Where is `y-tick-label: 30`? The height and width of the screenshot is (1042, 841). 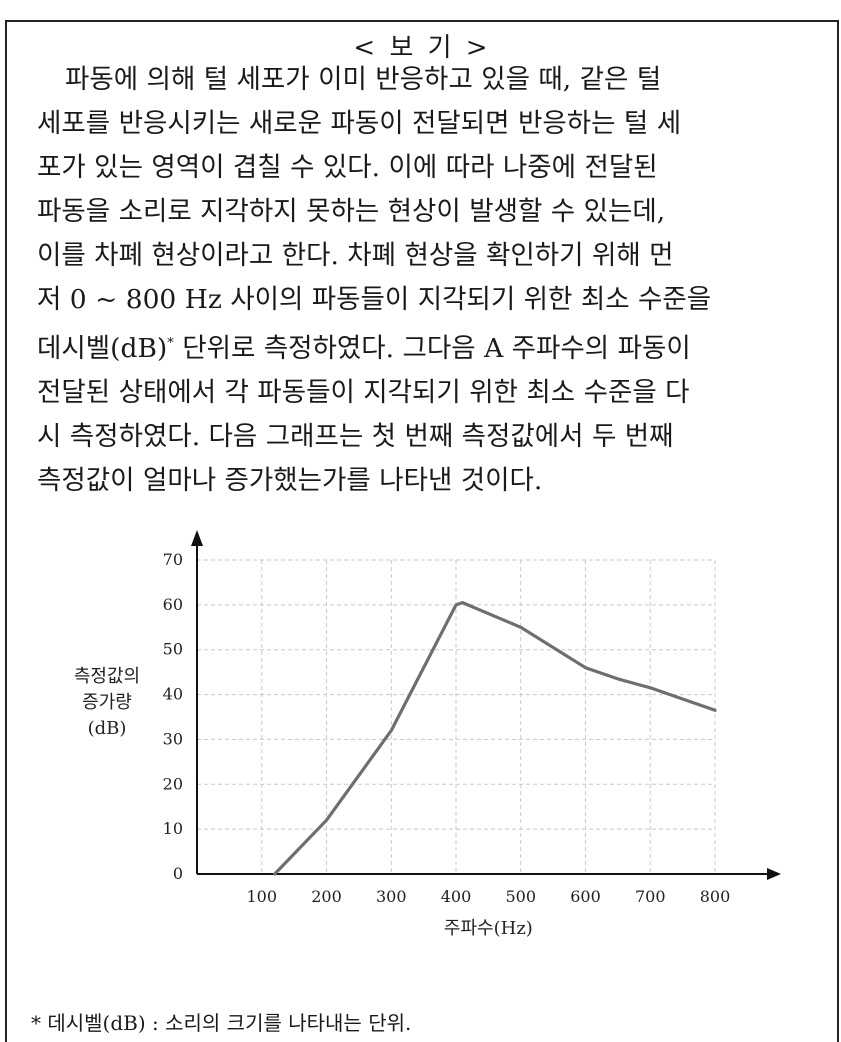
y-tick-label: 30 is located at coordinates (173, 738).